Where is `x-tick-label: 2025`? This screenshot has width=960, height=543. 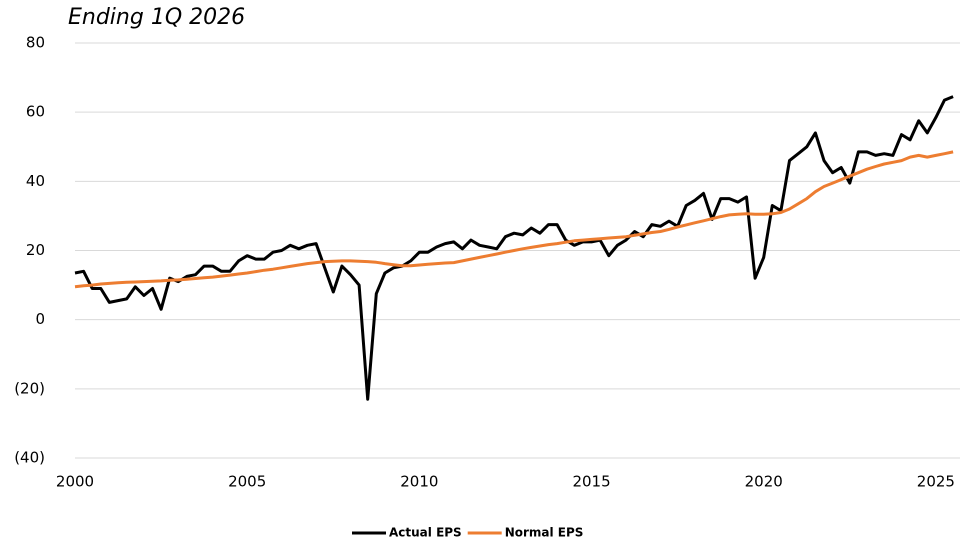
x-tick-label: 2025 is located at coordinates (936, 482).